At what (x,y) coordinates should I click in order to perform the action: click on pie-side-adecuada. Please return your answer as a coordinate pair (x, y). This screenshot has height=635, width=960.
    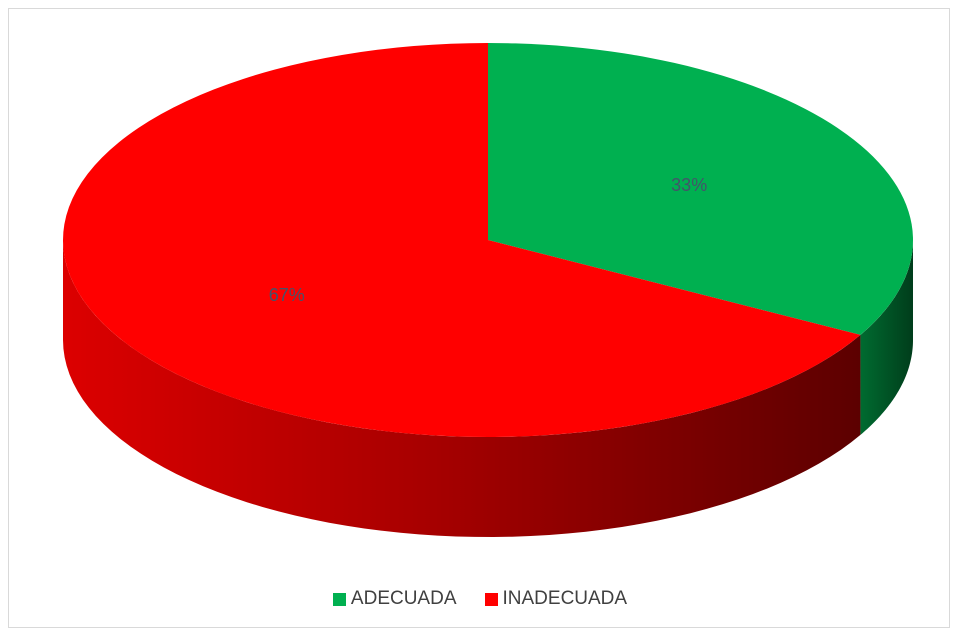
    Looking at the image, I should click on (886, 337).